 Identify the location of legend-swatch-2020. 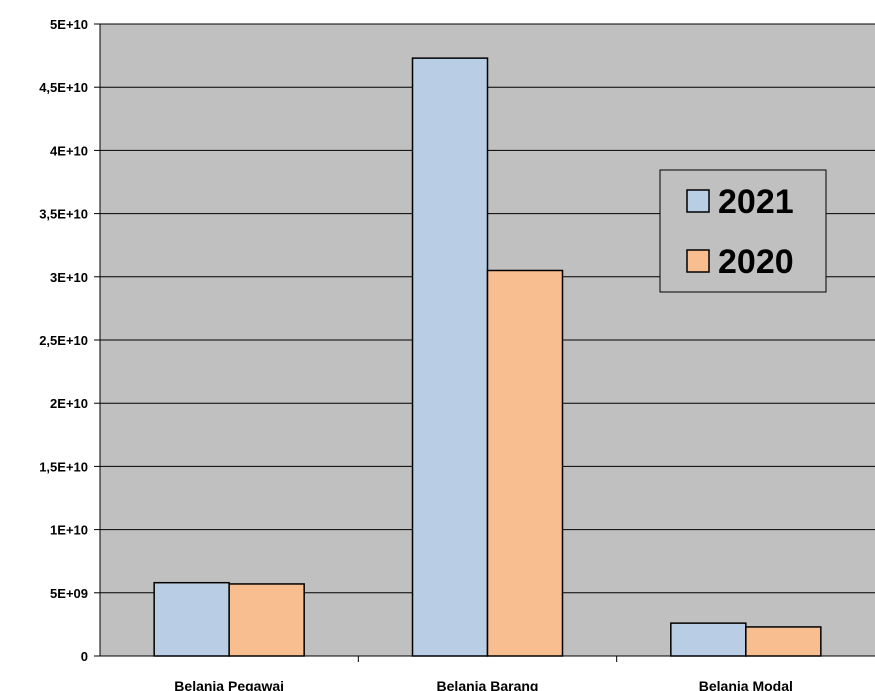
(698, 261).